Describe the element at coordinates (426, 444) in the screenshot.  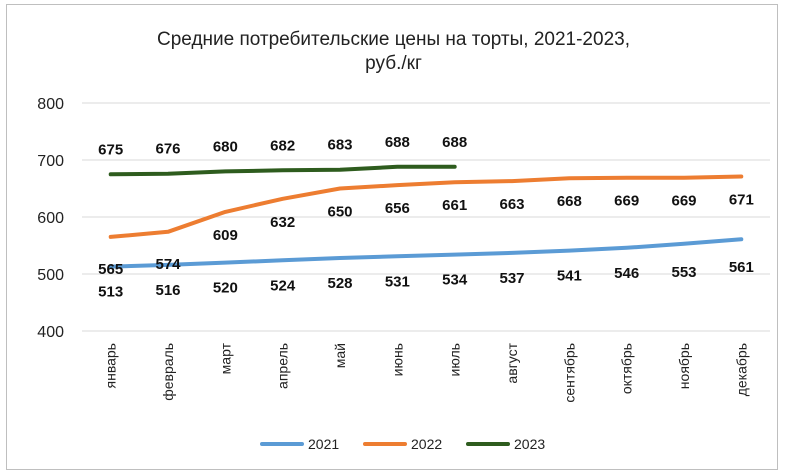
I see `legend-label-2022: 2022` at that location.